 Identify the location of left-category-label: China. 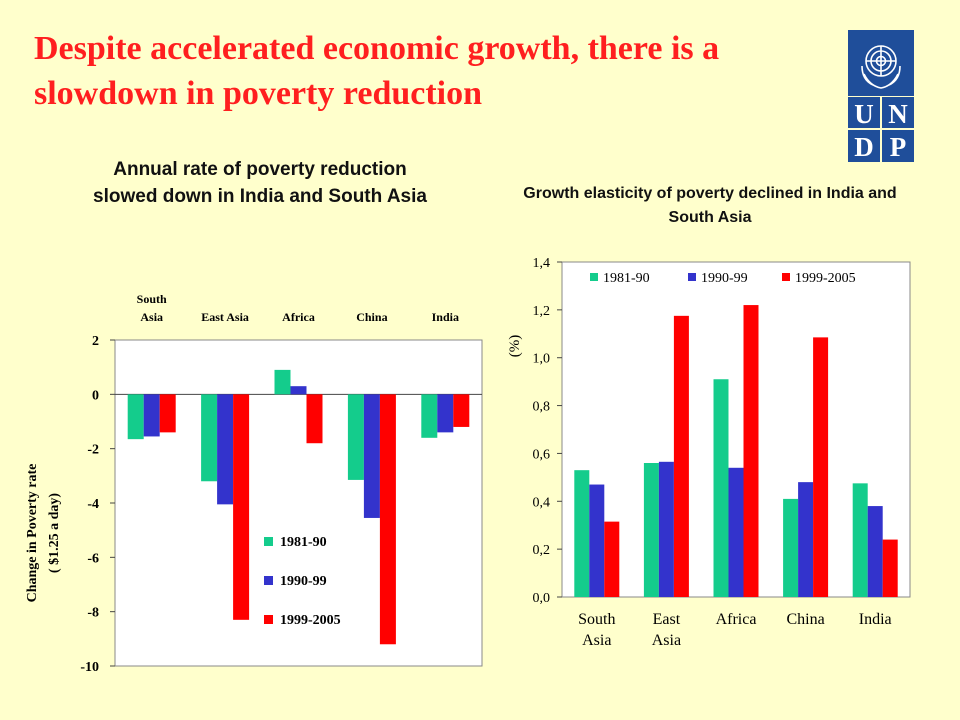
(371, 317).